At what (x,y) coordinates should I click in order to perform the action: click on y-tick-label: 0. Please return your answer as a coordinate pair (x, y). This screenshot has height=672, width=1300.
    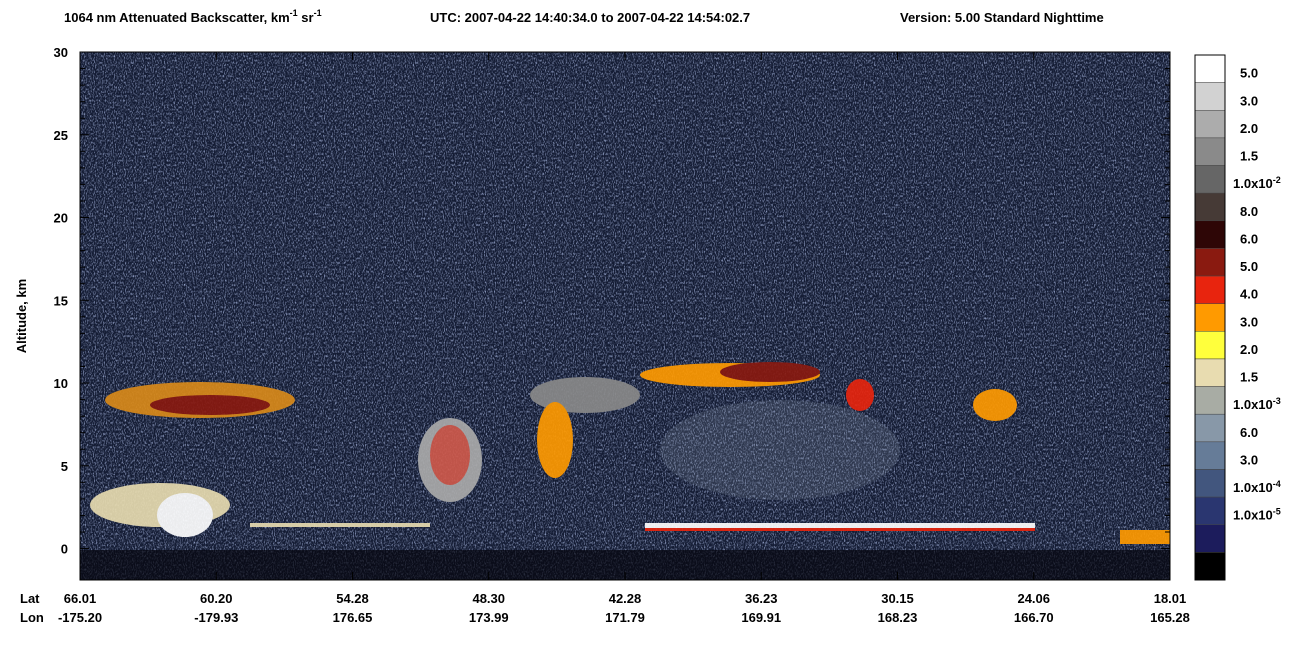
    Looking at the image, I should click on (64, 549).